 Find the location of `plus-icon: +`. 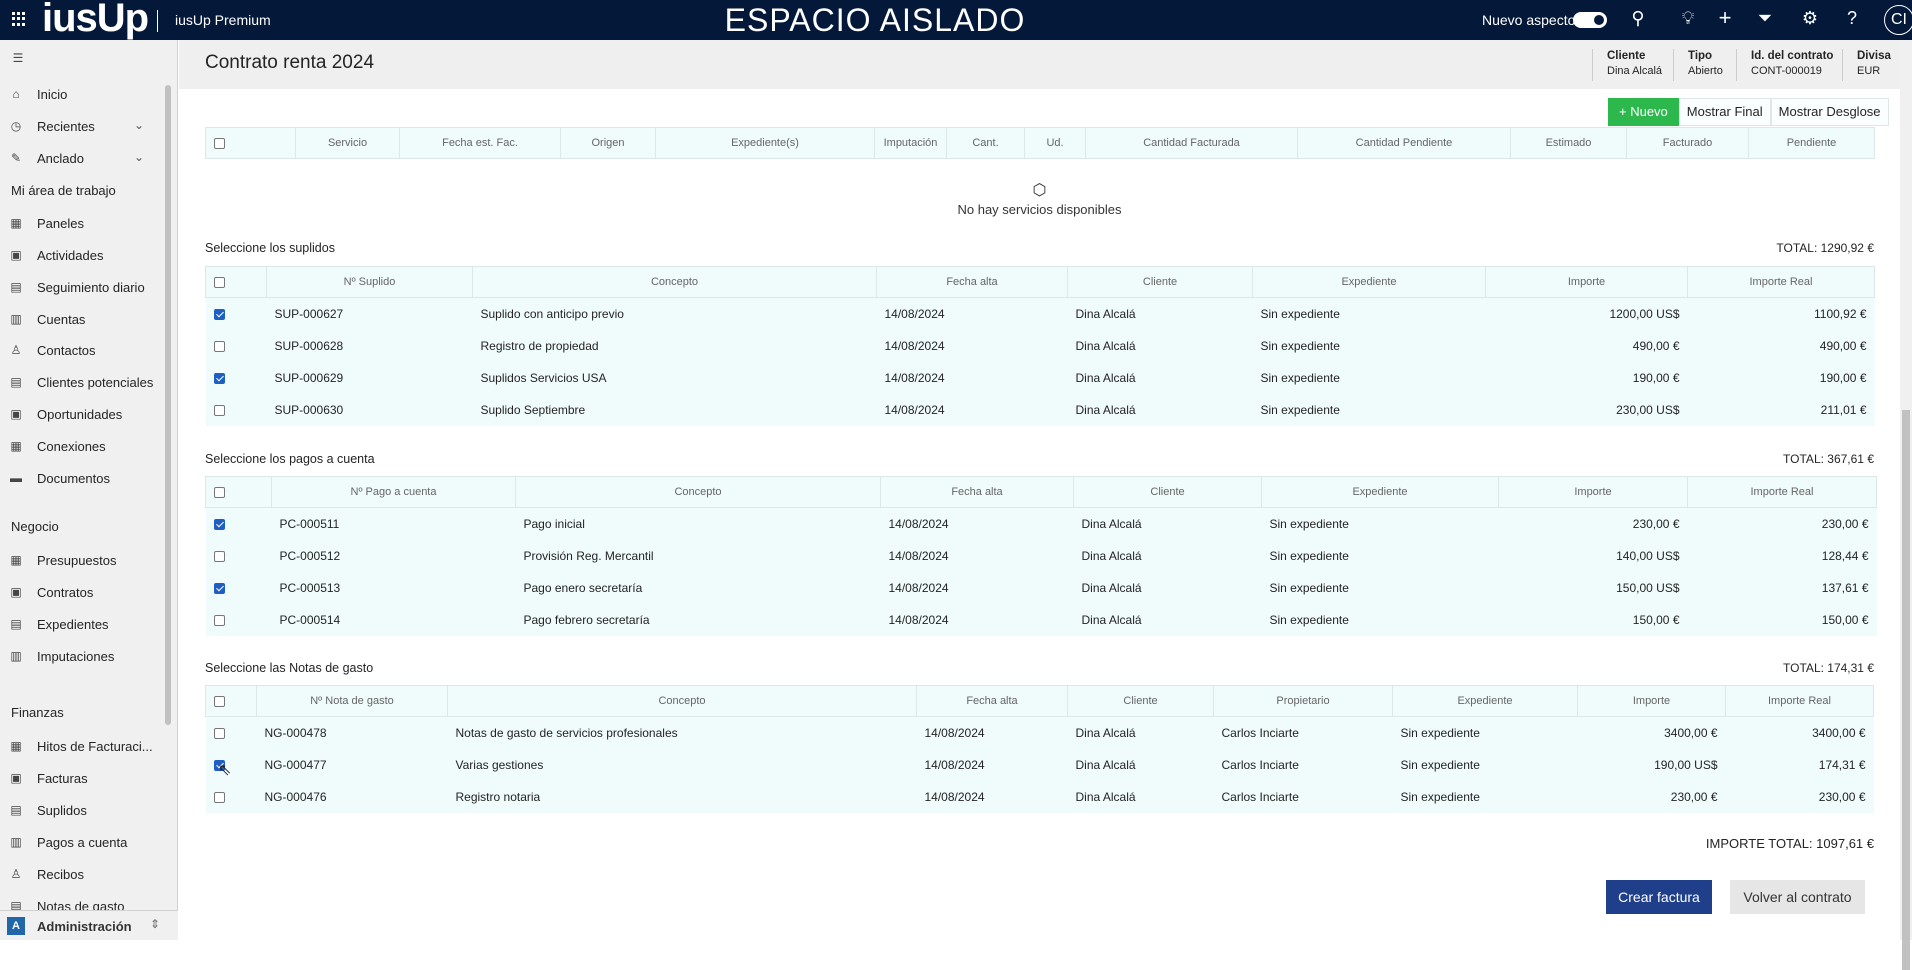

plus-icon: + is located at coordinates (1725, 17).